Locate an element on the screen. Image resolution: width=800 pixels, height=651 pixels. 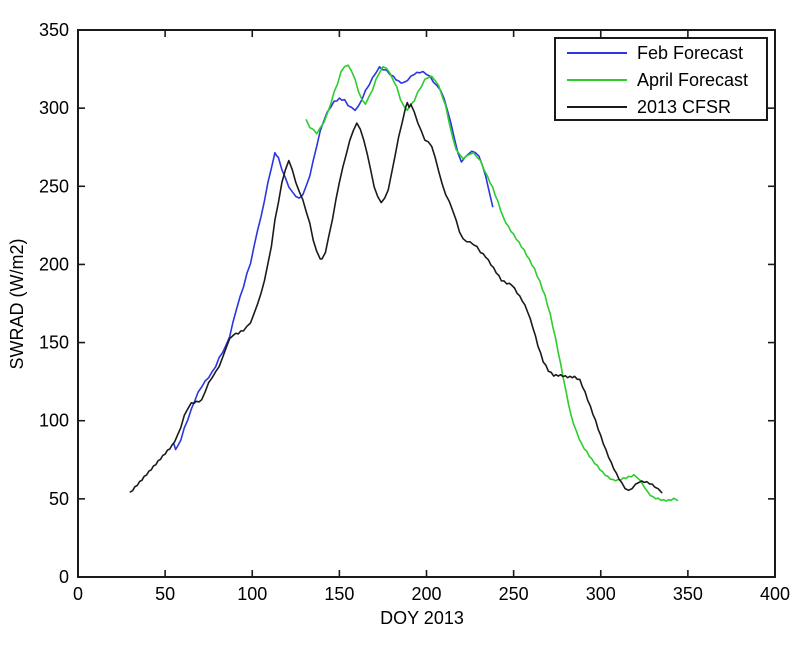
y-tick-label: 250 is located at coordinates (54, 186).